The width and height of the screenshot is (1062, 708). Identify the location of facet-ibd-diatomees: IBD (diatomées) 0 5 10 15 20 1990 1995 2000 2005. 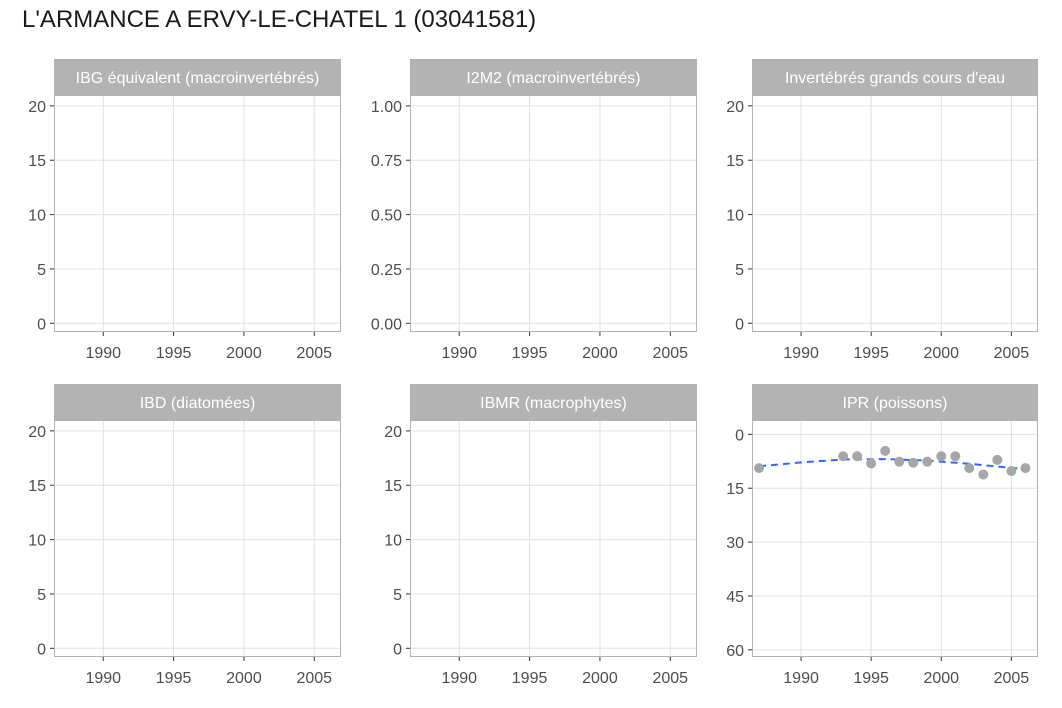
(184, 535).